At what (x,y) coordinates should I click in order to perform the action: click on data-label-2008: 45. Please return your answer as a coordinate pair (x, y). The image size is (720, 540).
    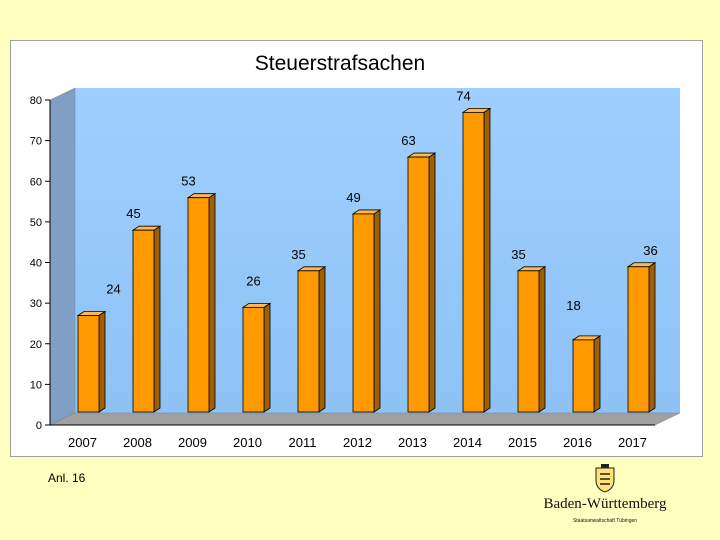
    Looking at the image, I should click on (133, 213).